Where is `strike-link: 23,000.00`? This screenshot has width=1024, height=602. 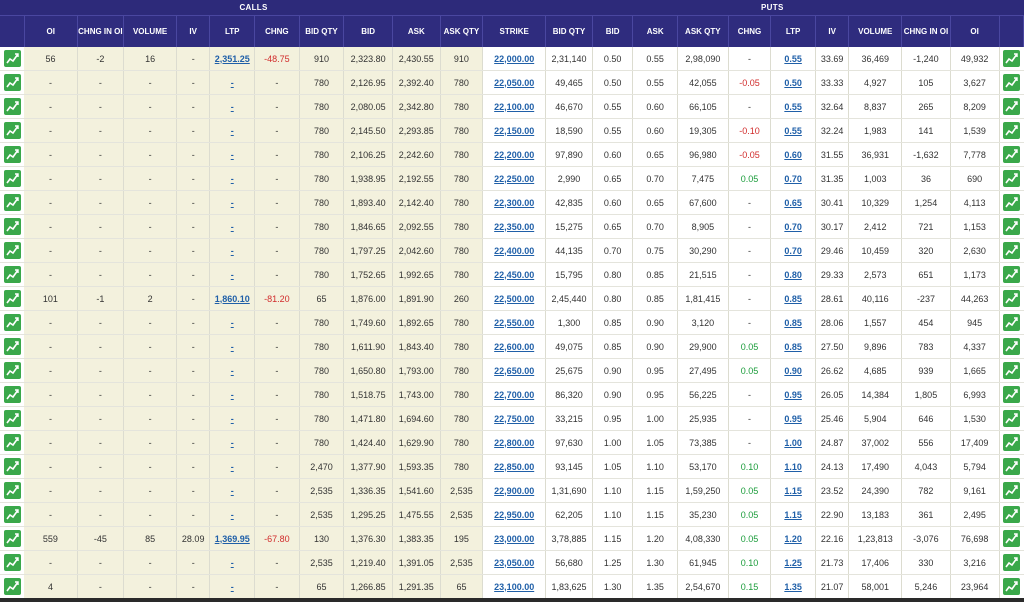
strike-link: 23,000.00 is located at coordinates (514, 538).